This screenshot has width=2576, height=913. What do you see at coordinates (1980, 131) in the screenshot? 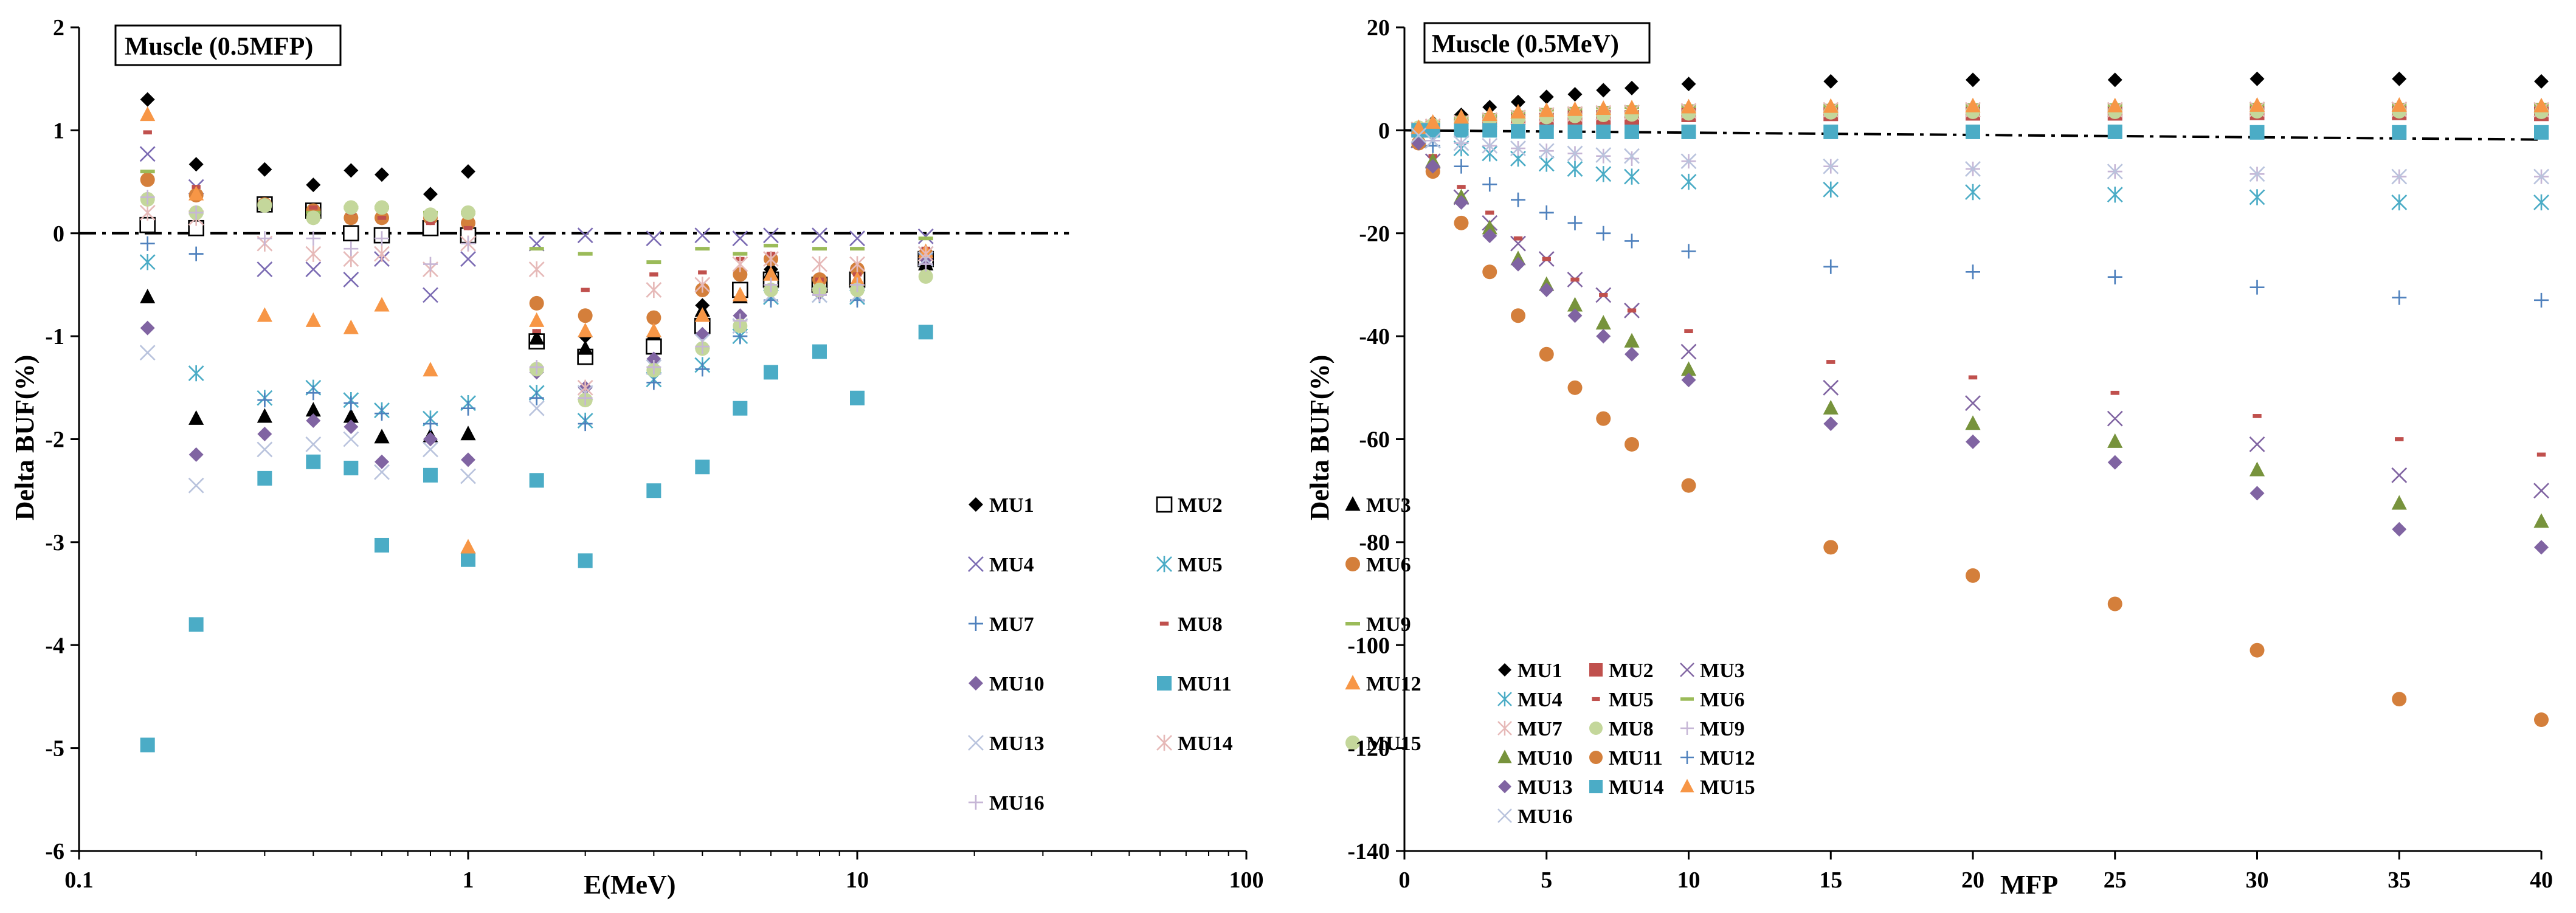
I see `right-series-mu14` at bounding box center [1980, 131].